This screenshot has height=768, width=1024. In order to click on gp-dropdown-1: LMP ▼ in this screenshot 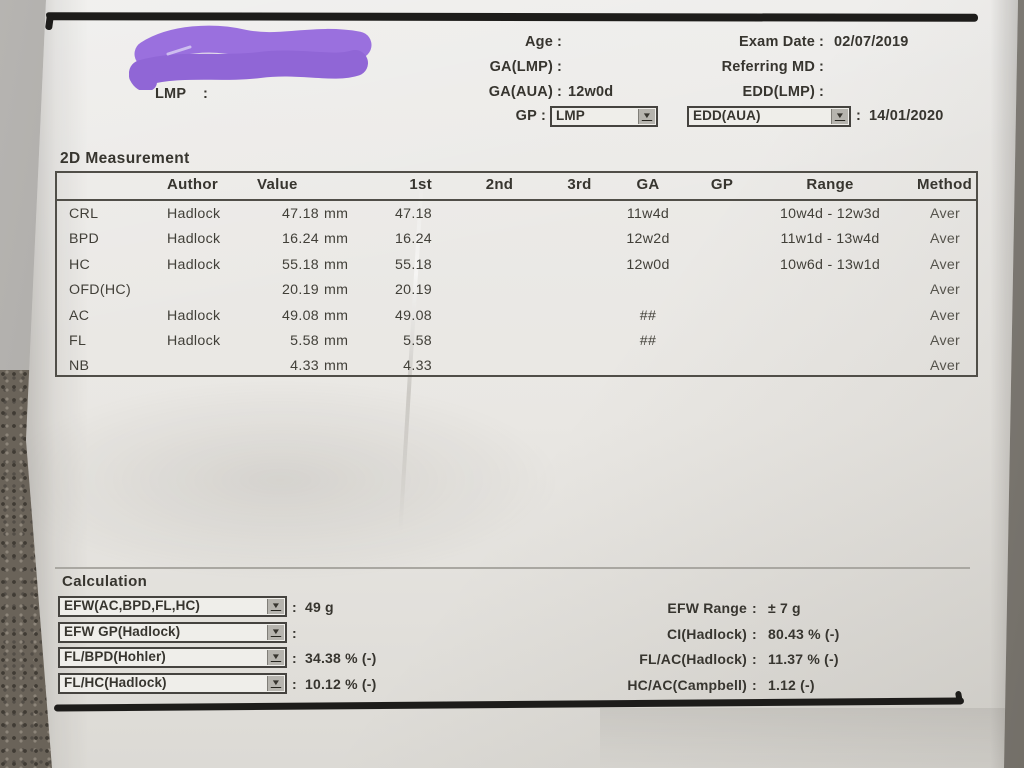, I will do `click(604, 116)`.